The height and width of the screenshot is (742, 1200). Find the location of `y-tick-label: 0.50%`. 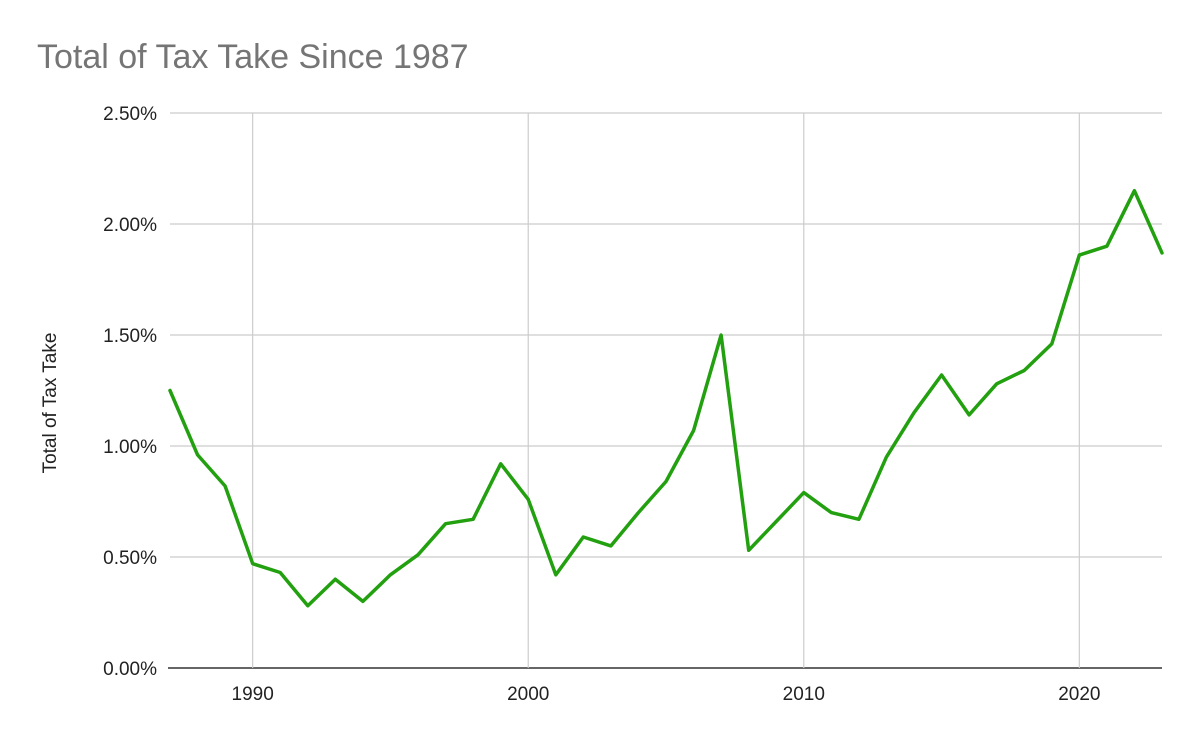

y-tick-label: 0.50% is located at coordinates (130, 558).